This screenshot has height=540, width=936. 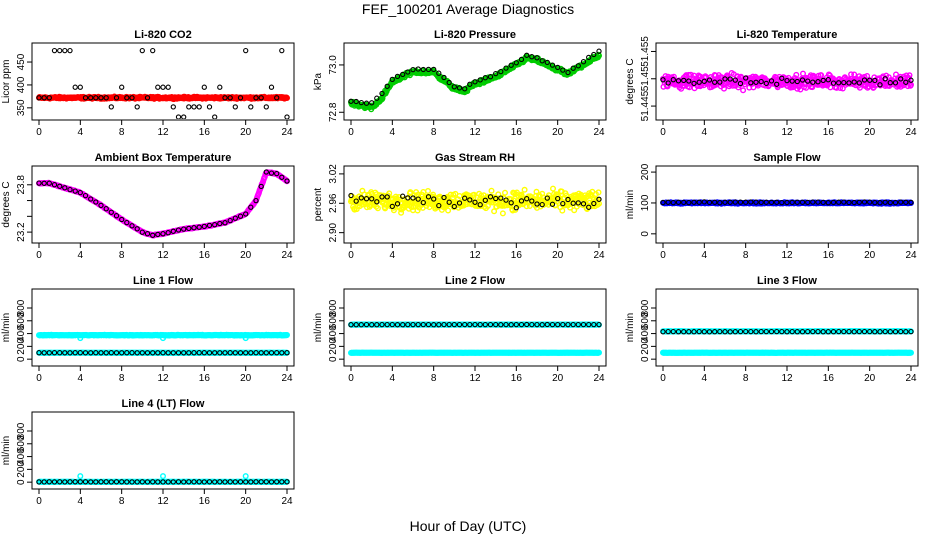 What do you see at coordinates (21, 320) in the screenshot?
I see `y-tick-label: 600` at bounding box center [21, 320].